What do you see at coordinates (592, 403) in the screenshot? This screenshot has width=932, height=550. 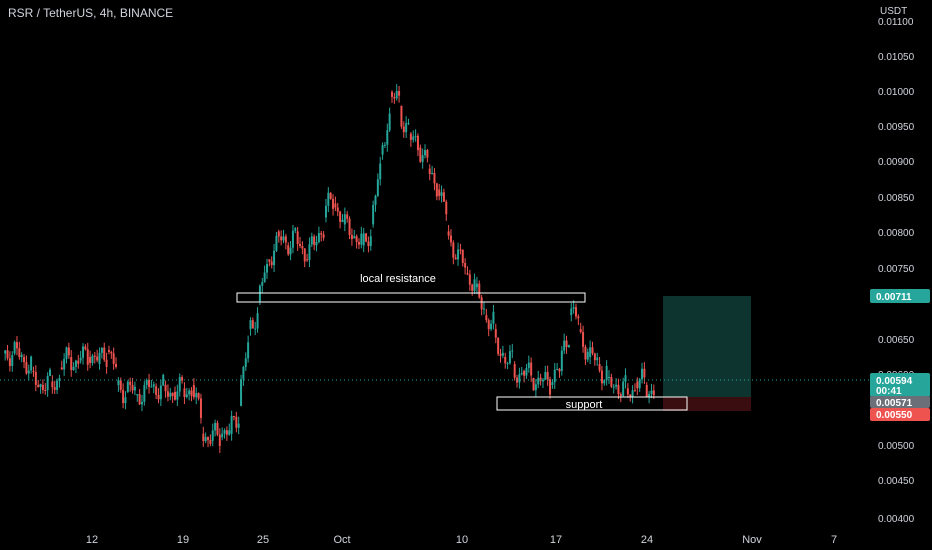 I see `support-box` at bounding box center [592, 403].